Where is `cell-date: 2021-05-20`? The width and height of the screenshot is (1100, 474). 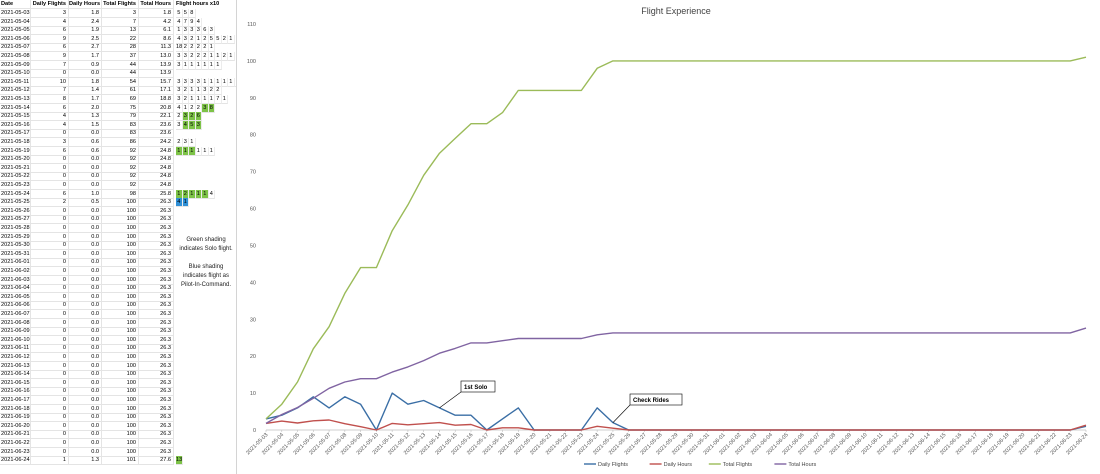 cell-date: 2021-05-20 is located at coordinates (15, 160).